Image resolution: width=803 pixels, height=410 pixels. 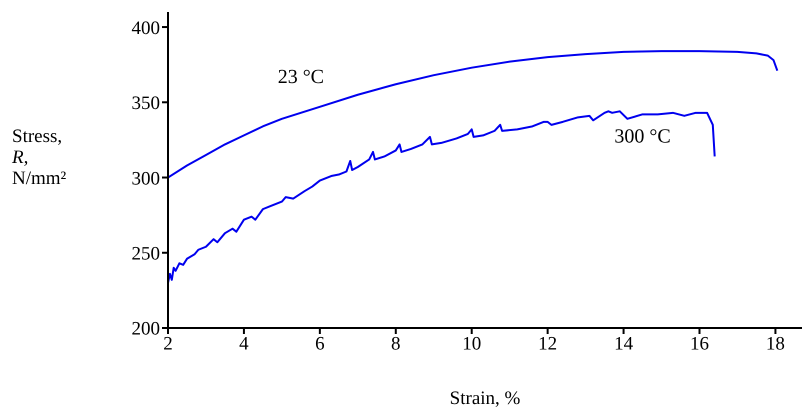 I want to click on y-tick-label: 250, so click(x=146, y=254).